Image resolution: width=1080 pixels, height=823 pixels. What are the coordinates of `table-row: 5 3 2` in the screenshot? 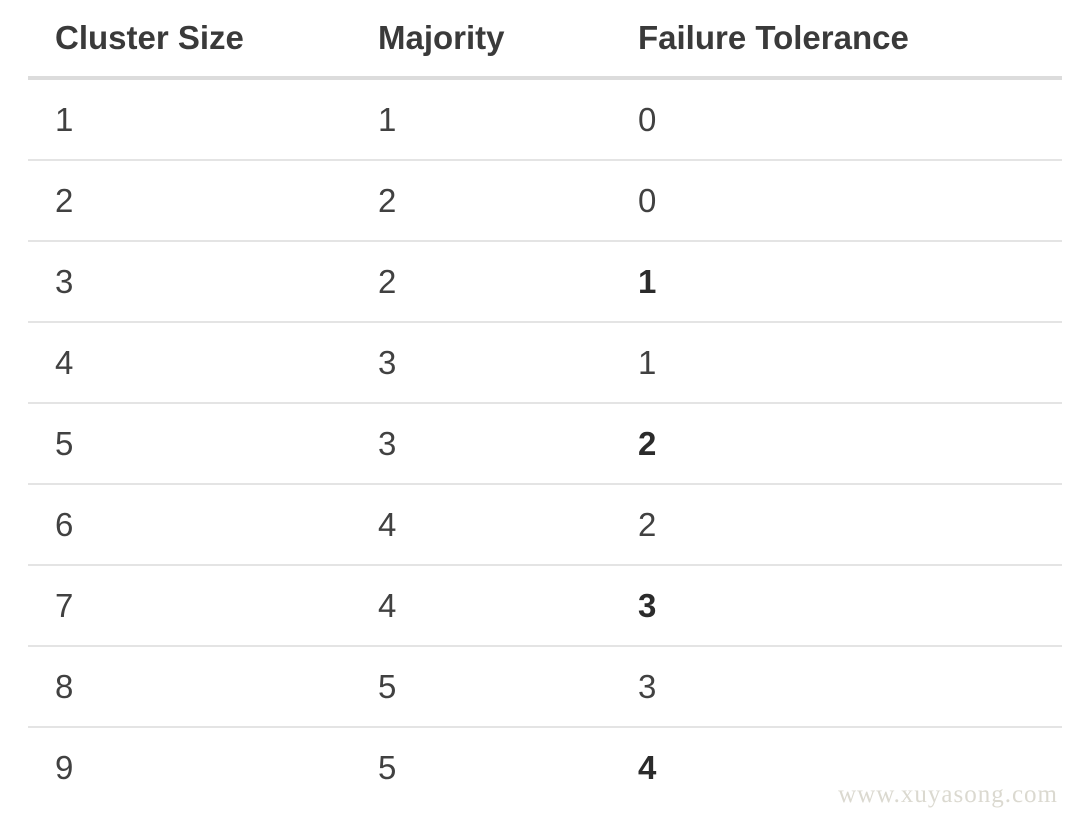 It's located at (545, 444).